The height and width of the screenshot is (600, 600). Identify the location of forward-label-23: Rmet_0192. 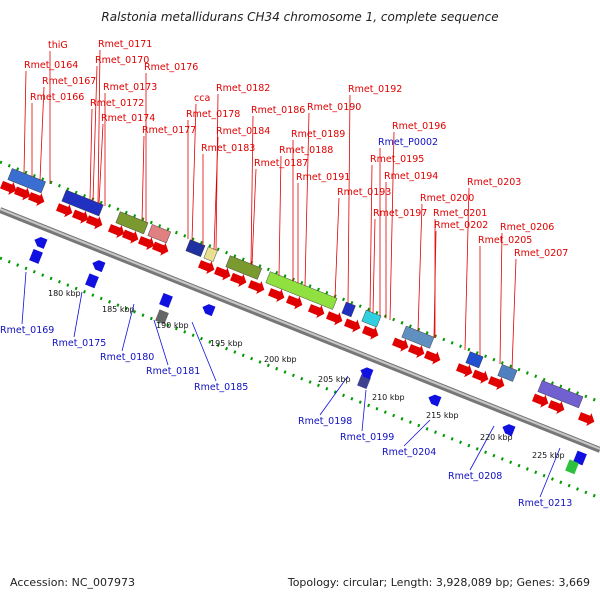
(375, 89).